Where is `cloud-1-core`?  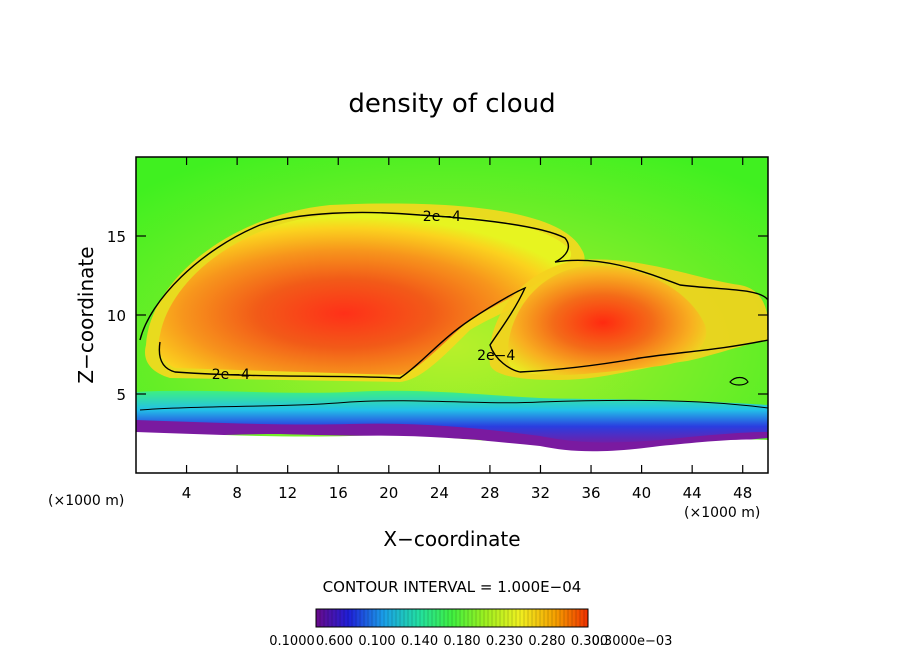
cloud-1-core is located at coordinates (365, 294).